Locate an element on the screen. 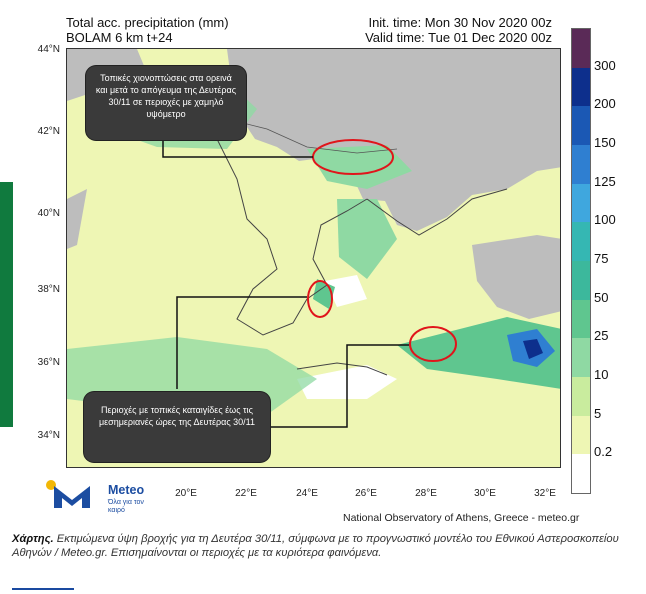  scale-label: 125 is located at coordinates (605, 181).